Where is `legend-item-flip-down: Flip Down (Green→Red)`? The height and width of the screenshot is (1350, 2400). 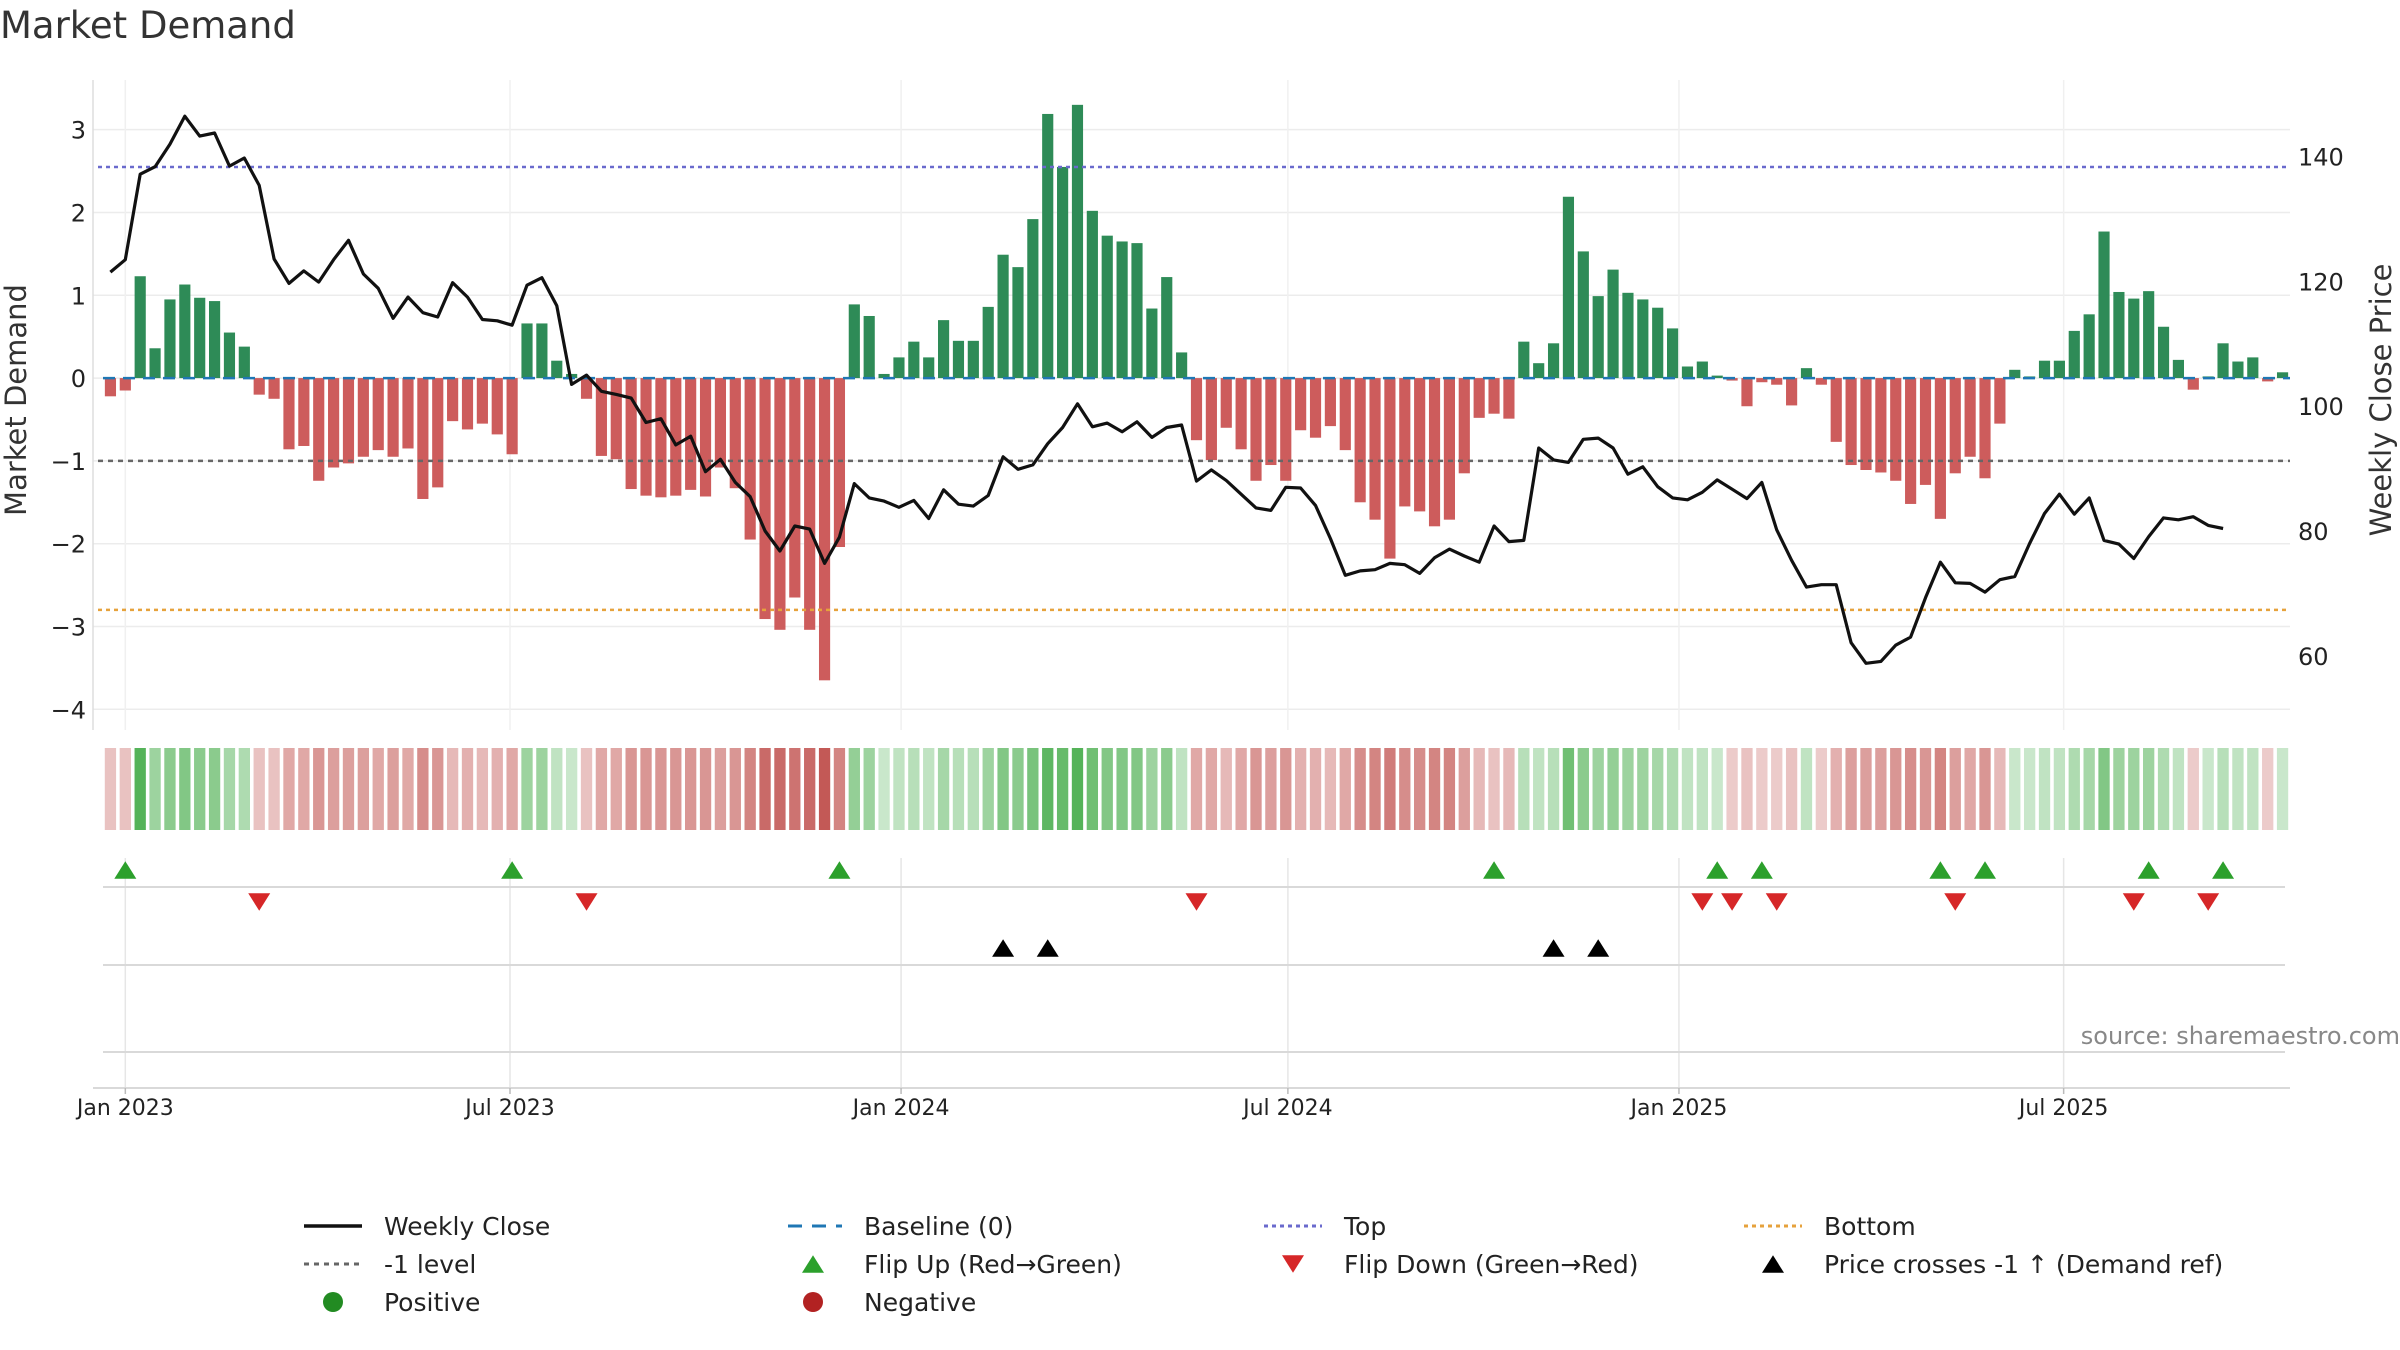 legend-item-flip-down: Flip Down (Green→Red) is located at coordinates (1449, 1264).